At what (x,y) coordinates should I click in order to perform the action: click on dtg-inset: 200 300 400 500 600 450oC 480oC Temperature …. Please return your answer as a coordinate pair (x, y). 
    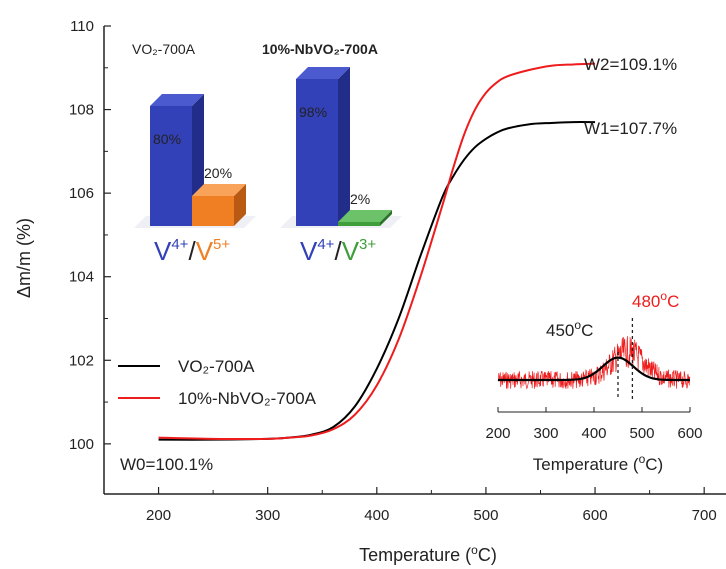
    Looking at the image, I should click on (593, 381).